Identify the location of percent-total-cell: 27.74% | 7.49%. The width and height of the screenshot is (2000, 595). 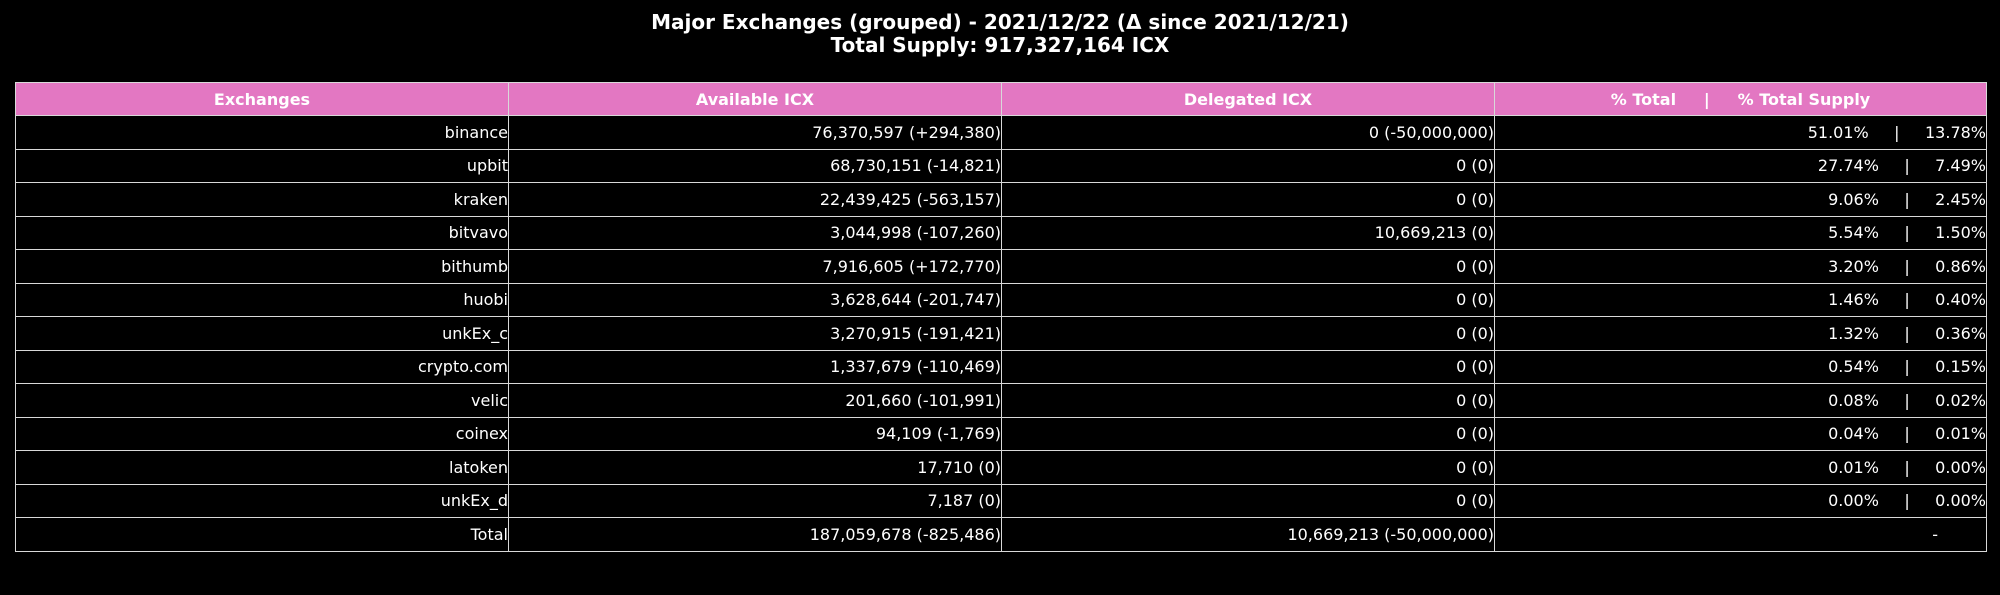
(1740, 165).